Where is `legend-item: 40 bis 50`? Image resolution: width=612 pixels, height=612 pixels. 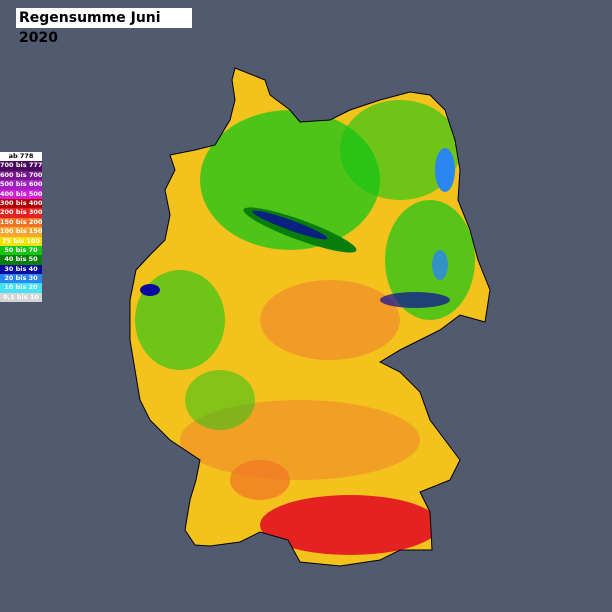
legend-item: 40 bis 50 is located at coordinates (21, 260).